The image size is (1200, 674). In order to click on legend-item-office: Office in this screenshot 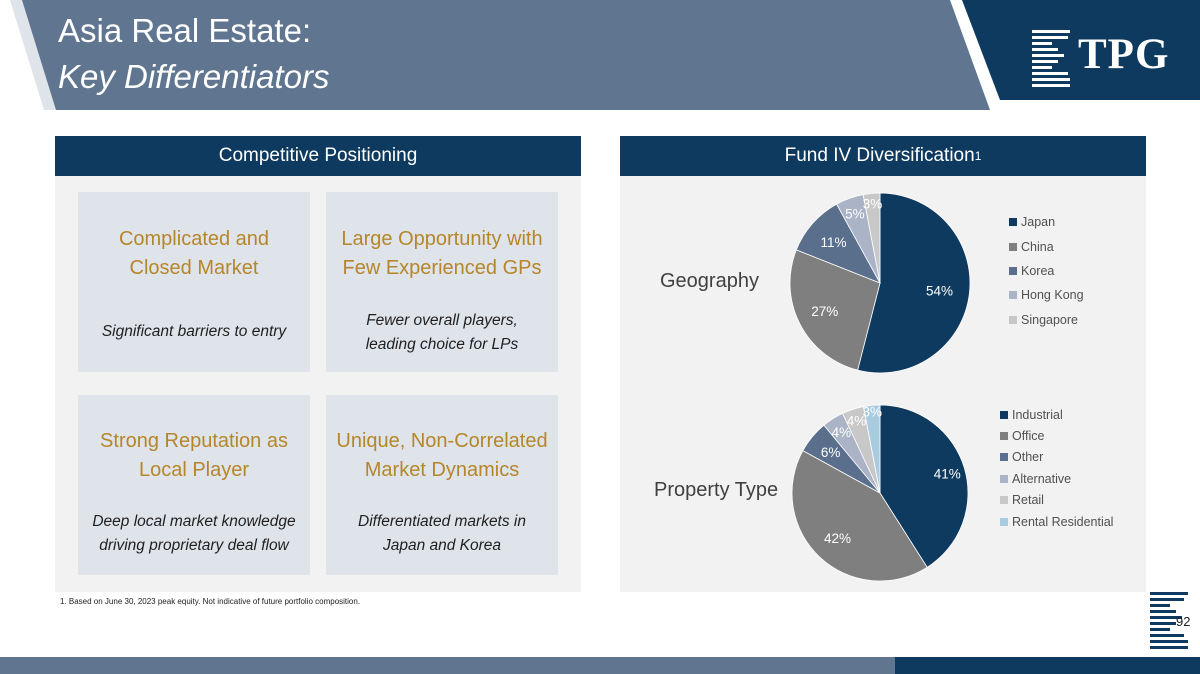, I will do `click(1056, 435)`.